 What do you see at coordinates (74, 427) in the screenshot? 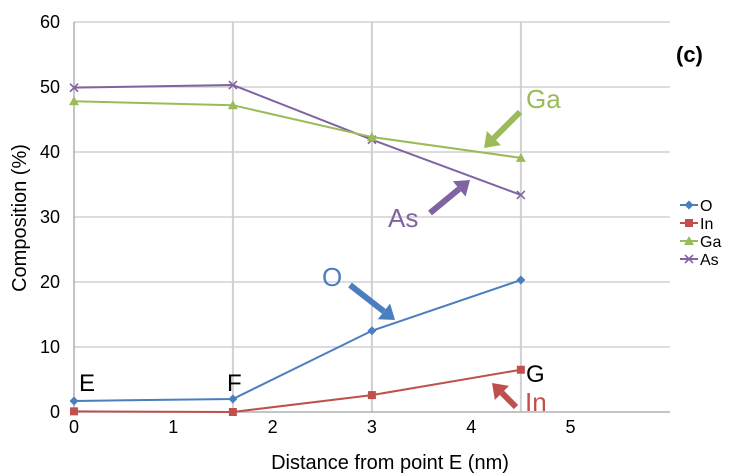
I see `x-tick-label: 0` at bounding box center [74, 427].